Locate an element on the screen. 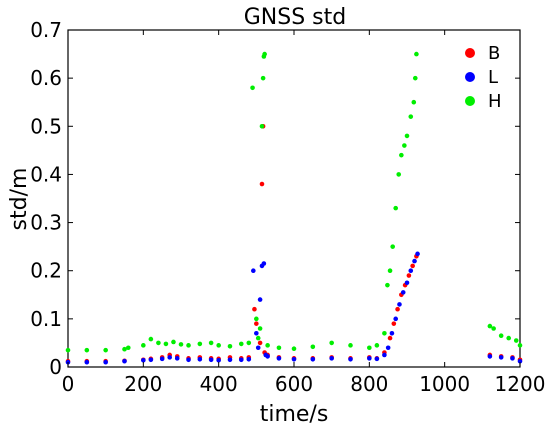  y-tick-label-1: 0.1 is located at coordinates (46, 319).